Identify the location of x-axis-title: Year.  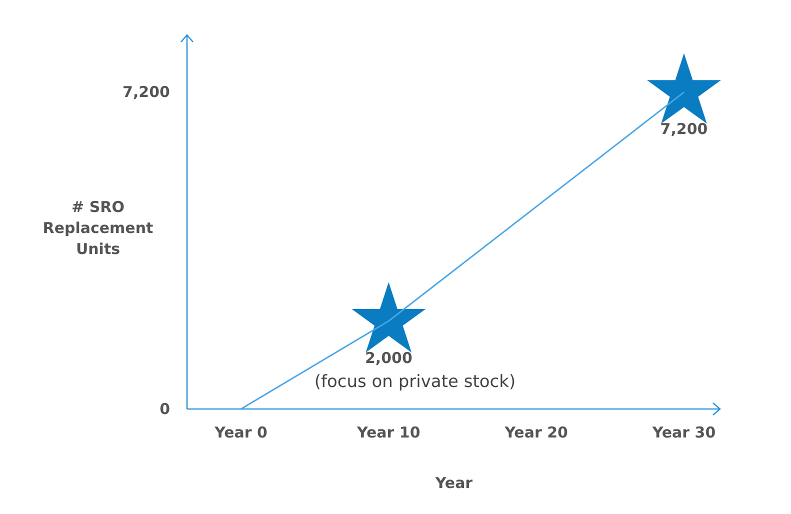
(454, 483).